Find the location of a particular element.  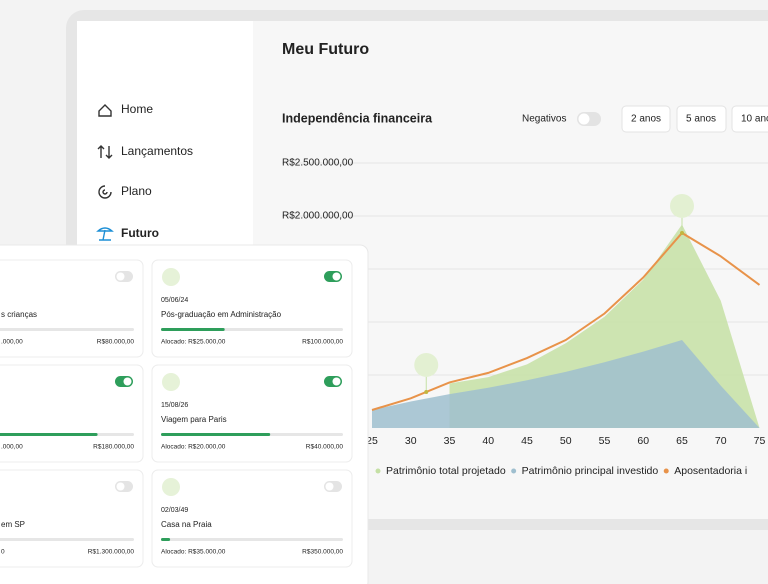

goal-target: R$80.000,00 is located at coordinates (116, 342).